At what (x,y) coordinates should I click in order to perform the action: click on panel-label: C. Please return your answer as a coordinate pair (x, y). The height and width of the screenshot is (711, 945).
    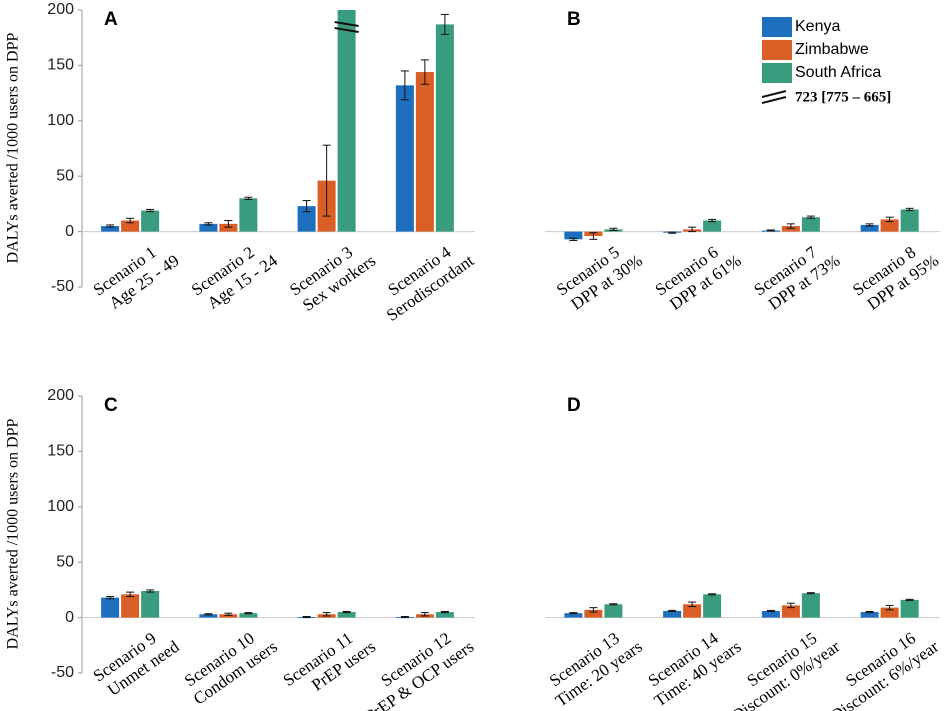
    Looking at the image, I should click on (111, 405).